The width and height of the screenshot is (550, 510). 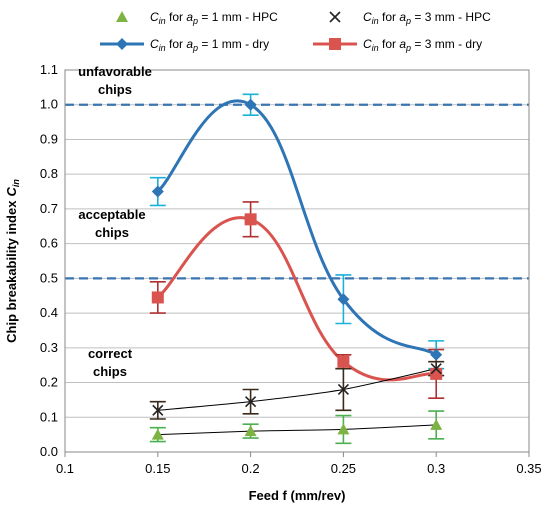 I want to click on legend-item-x: Cin for ap = 3 mm - HPC, so click(x=410, y=18).